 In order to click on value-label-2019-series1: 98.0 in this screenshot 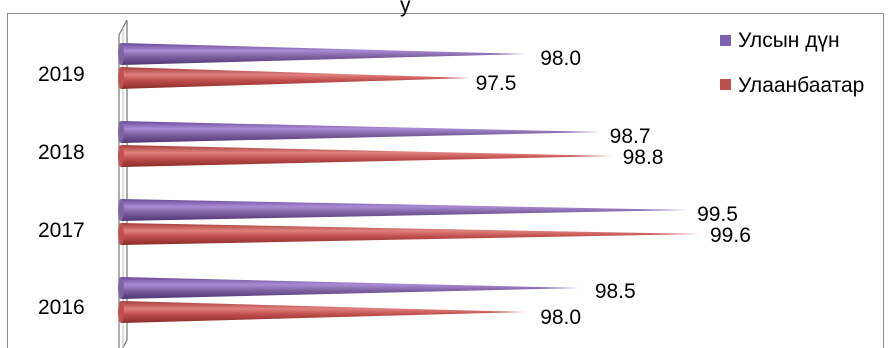, I will do `click(560, 58)`.